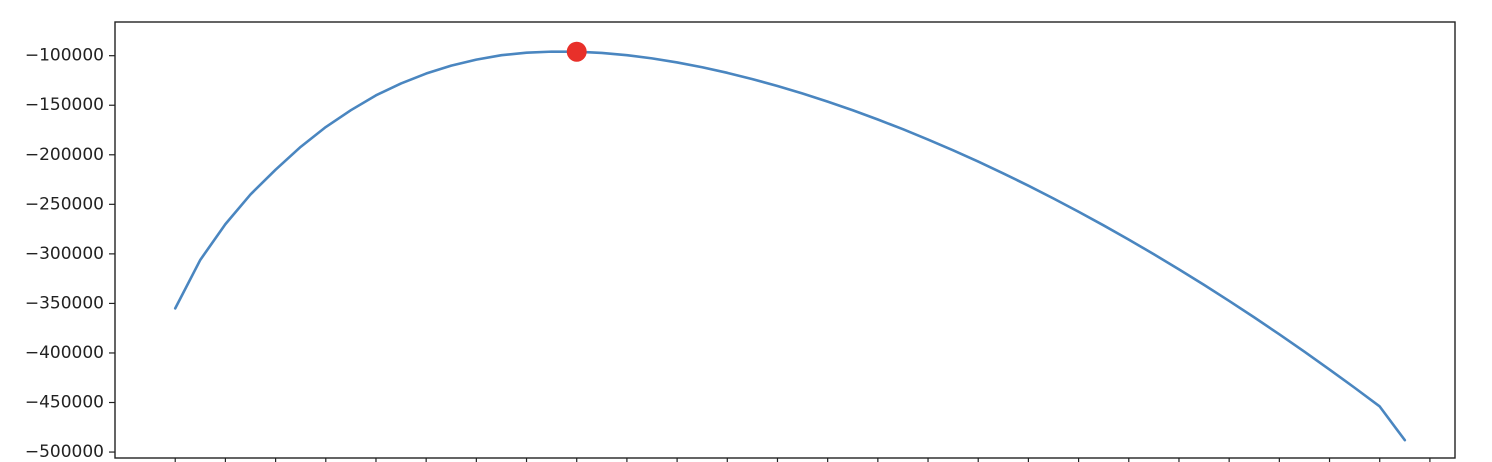 The image size is (1492, 462). Describe the element at coordinates (64, 105) in the screenshot. I see `y-tick-label: −150000` at that location.